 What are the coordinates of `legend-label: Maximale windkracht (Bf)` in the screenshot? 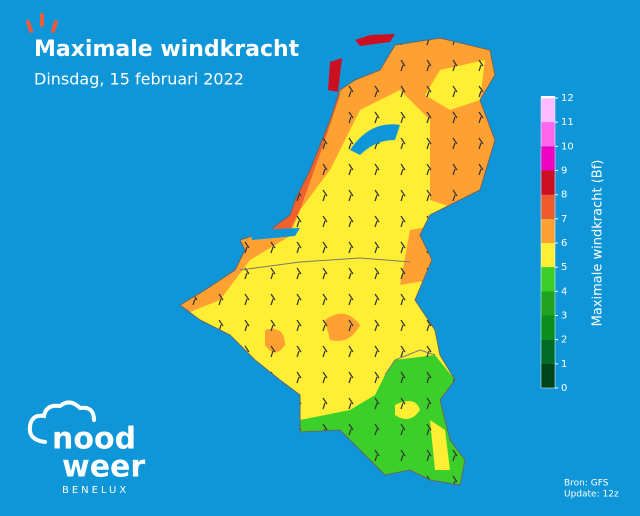 It's located at (598, 243).